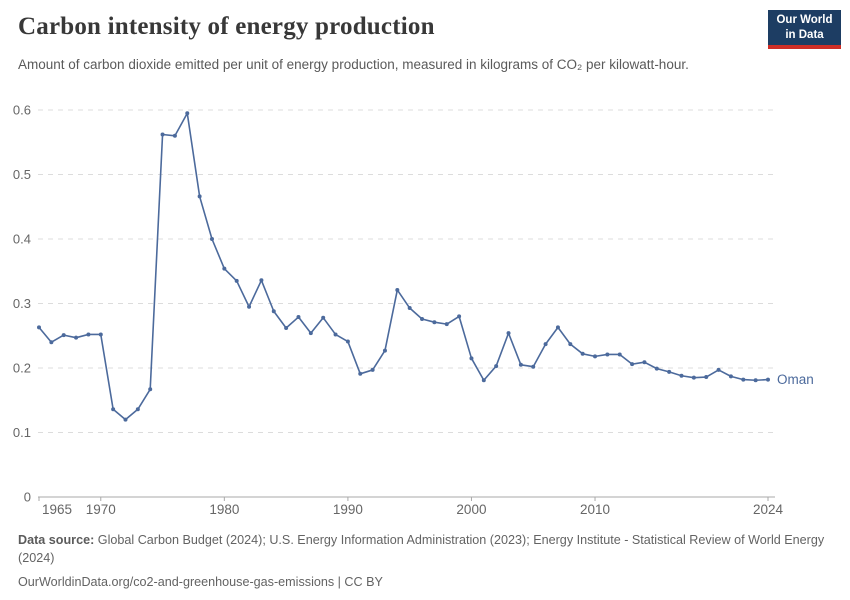  I want to click on x-axis-label: 2000, so click(471, 509).